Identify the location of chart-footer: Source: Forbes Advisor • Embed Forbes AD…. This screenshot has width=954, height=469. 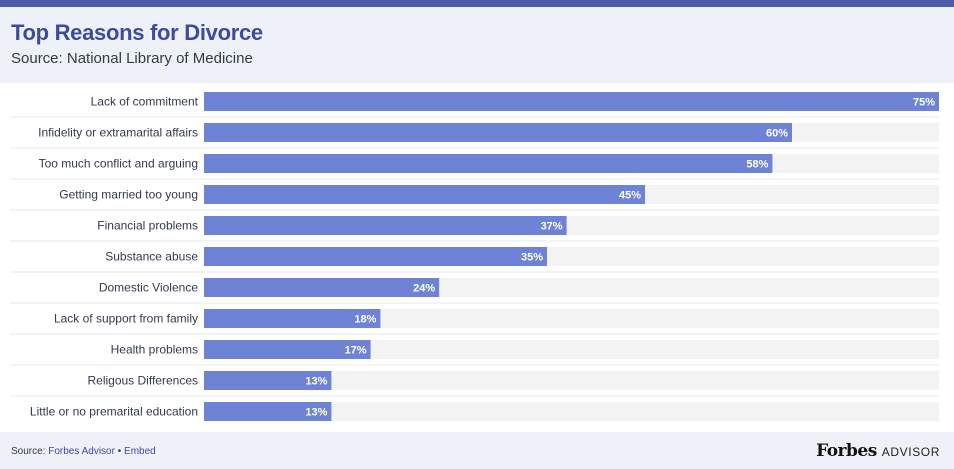
(477, 450).